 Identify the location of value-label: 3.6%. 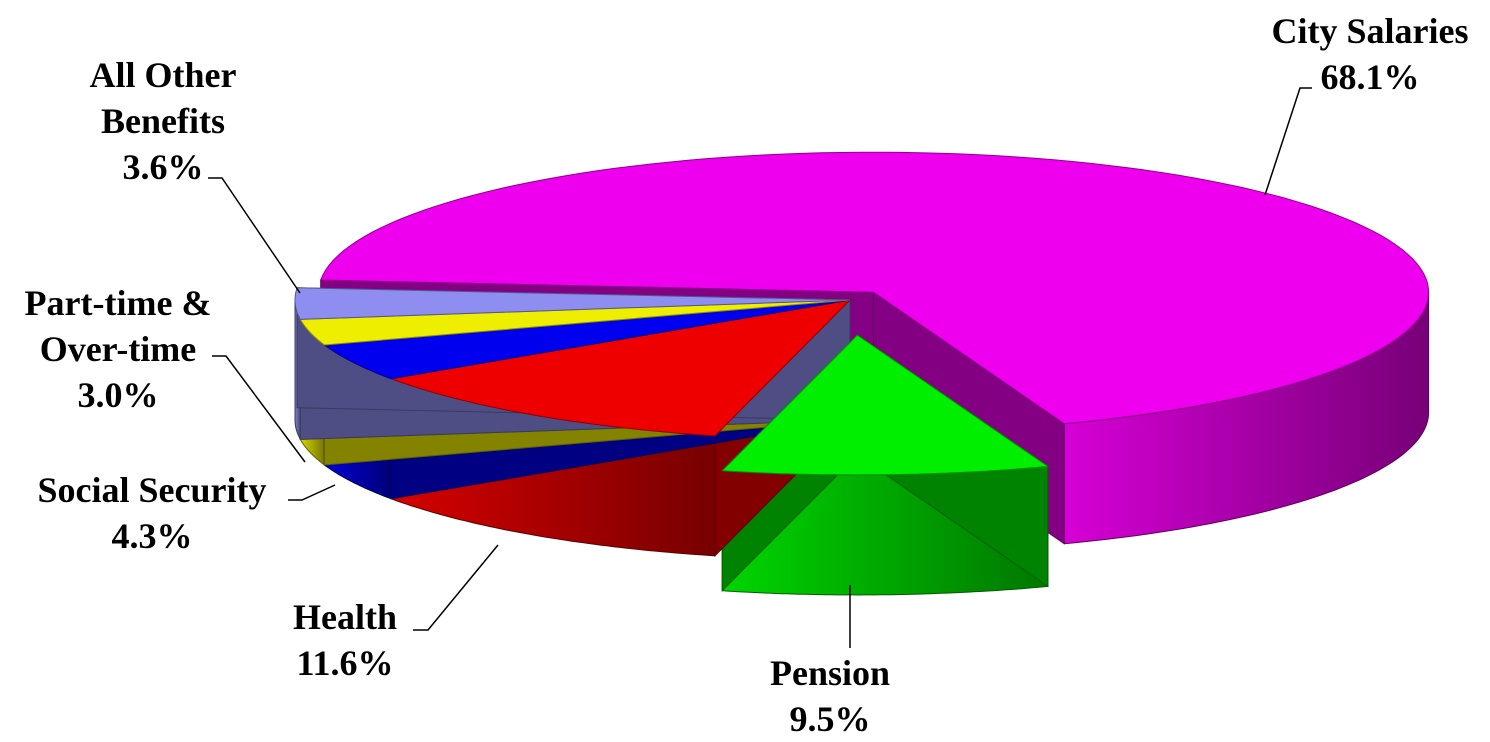
(163, 167).